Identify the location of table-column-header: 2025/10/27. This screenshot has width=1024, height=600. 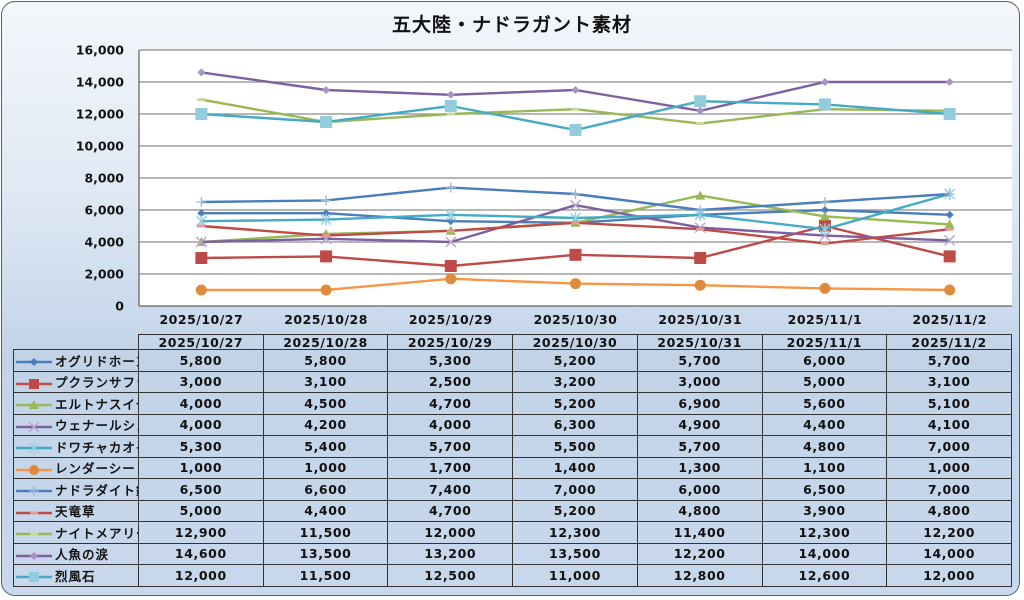
(201, 342).